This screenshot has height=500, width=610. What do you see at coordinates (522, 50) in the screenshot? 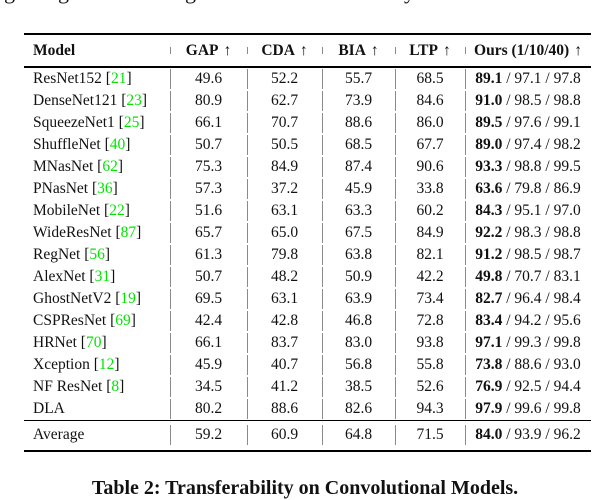
I see `column-header-ours-label: Ours (1/10/40)` at bounding box center [522, 50].